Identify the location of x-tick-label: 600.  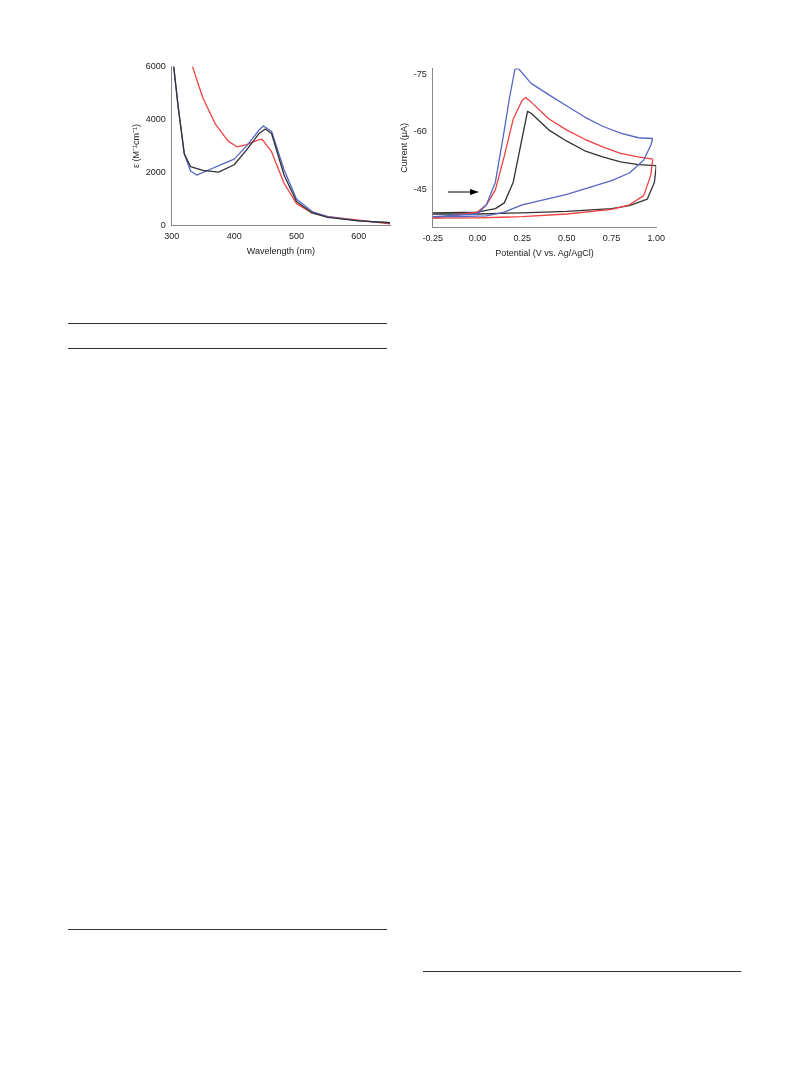
(359, 236).